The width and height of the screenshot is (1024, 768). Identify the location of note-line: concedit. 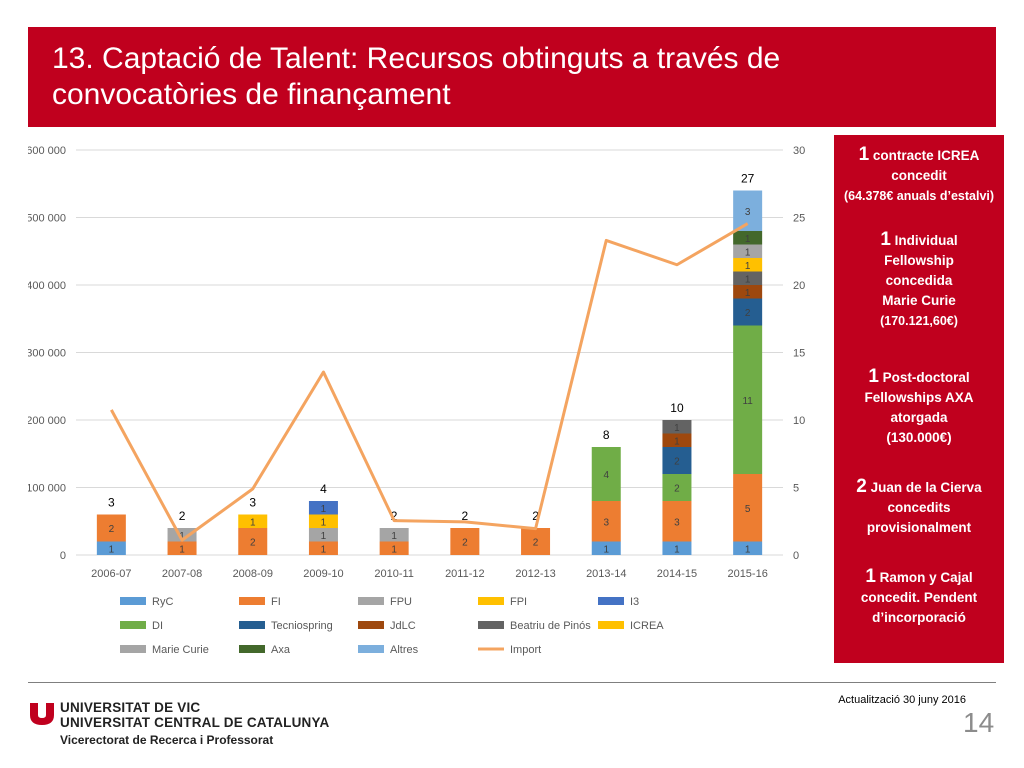
(919, 175).